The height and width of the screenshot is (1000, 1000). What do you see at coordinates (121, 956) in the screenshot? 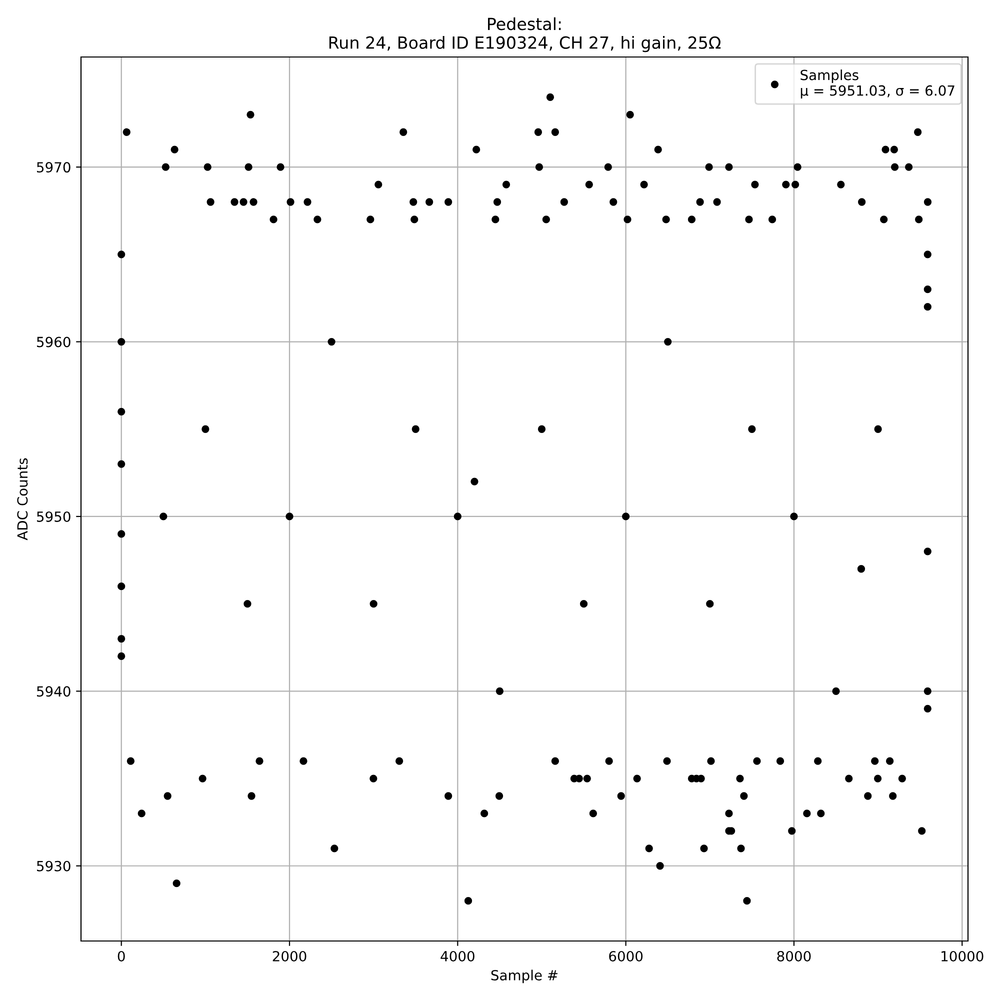
I see `x-tick-label: 0` at bounding box center [121, 956].